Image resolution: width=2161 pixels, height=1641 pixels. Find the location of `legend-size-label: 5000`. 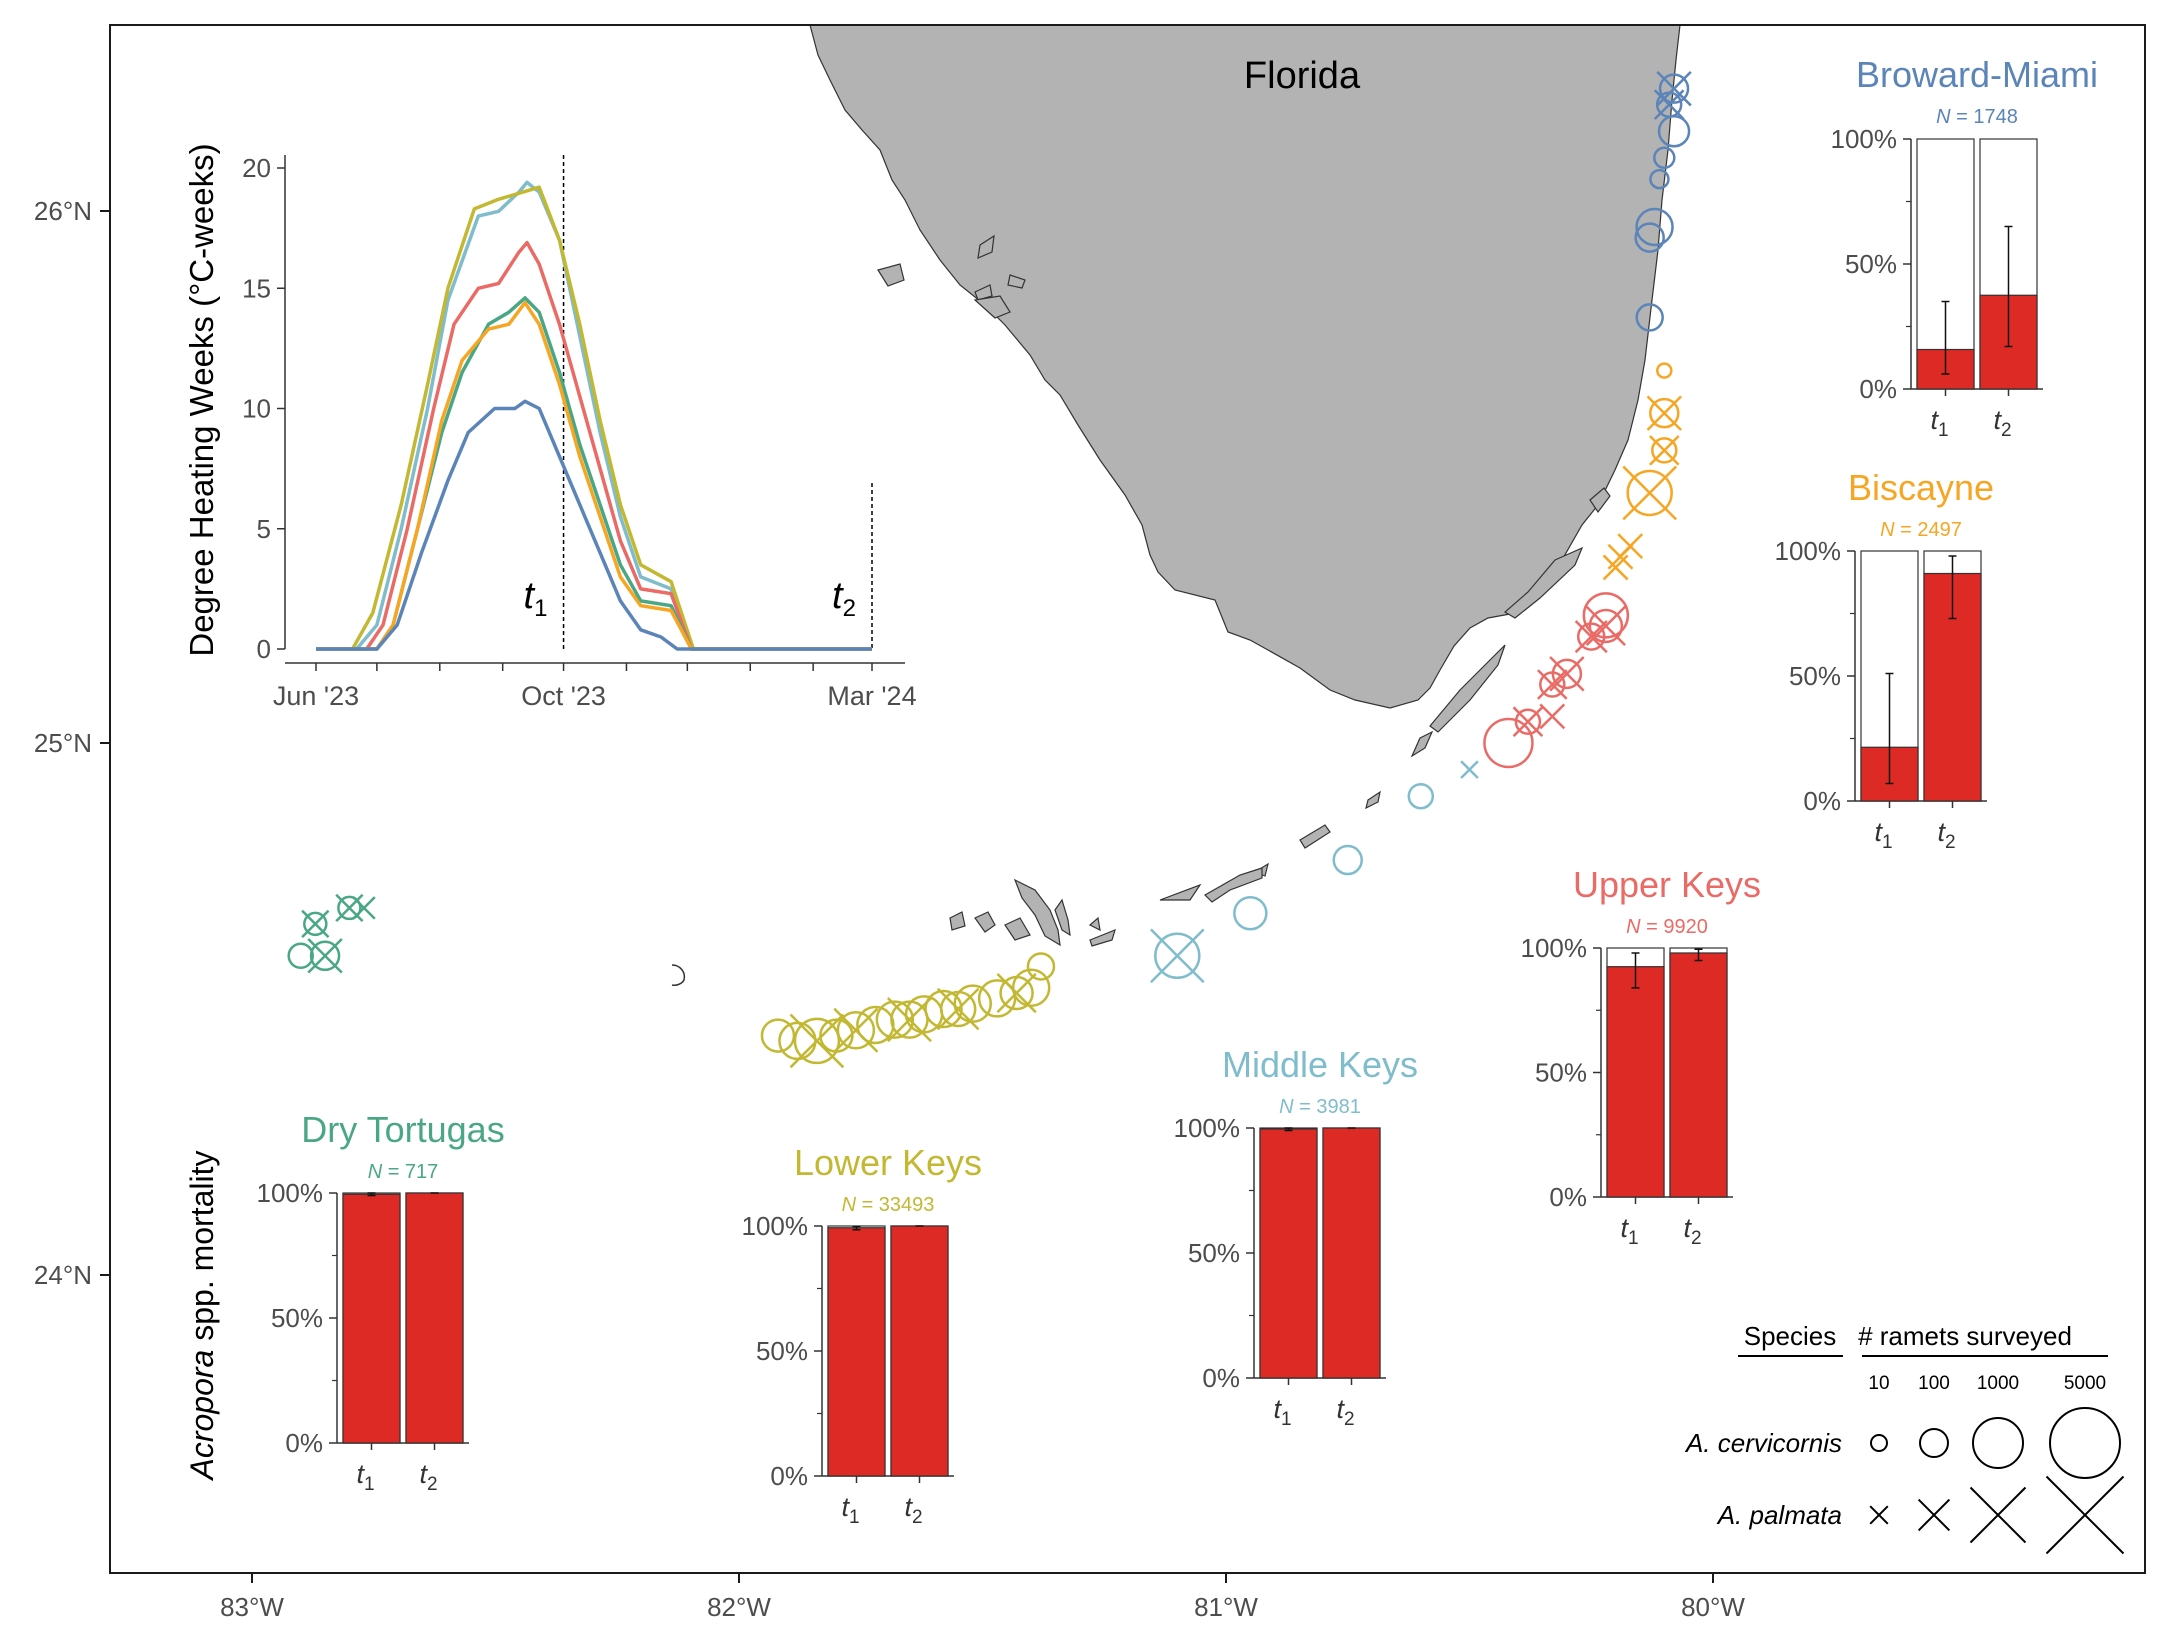

legend-size-label: 5000 is located at coordinates (2085, 1383).